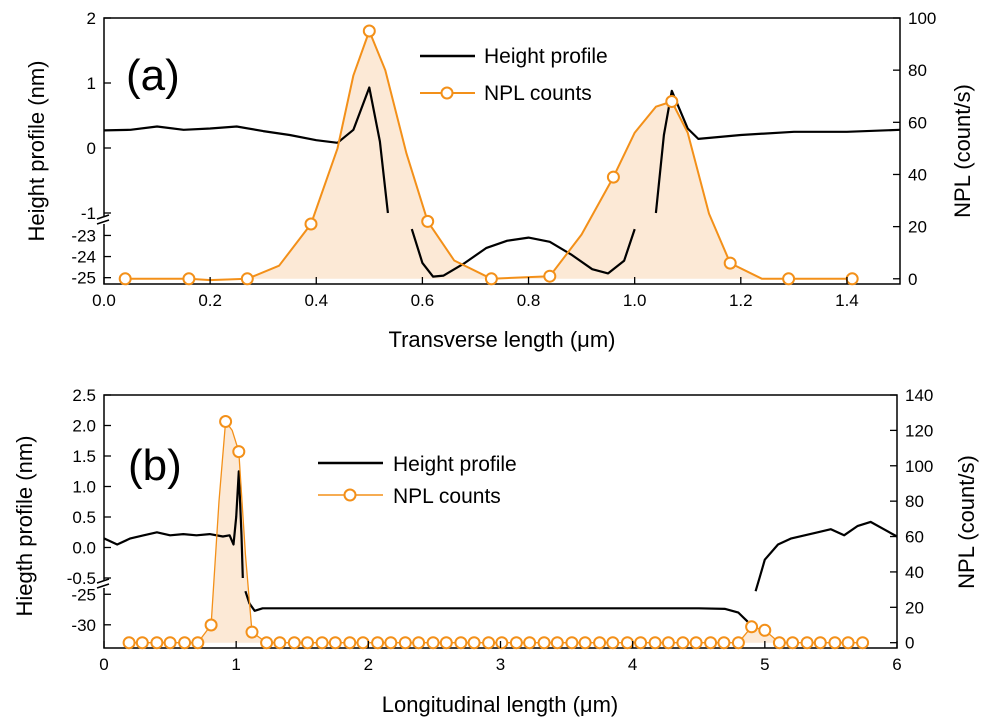 The image size is (990, 724). What do you see at coordinates (764, 664) in the screenshot?
I see `panel-b-x-tick-label-6: 5` at bounding box center [764, 664].